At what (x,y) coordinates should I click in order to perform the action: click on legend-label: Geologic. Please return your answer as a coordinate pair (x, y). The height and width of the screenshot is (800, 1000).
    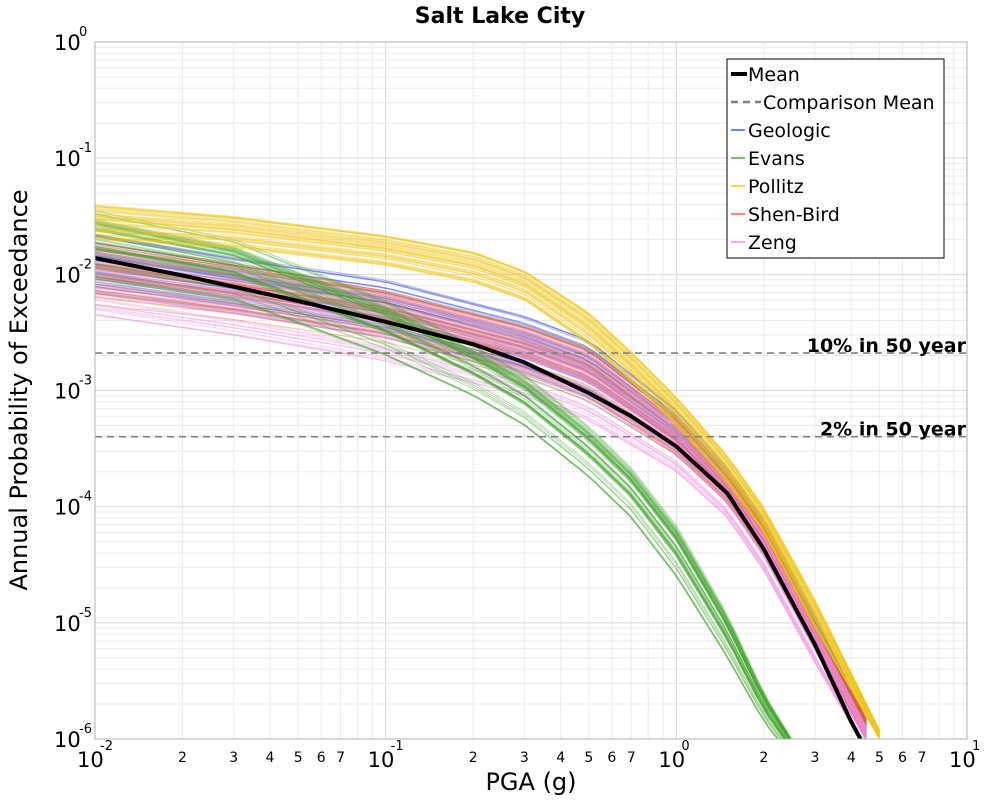
    Looking at the image, I should click on (789, 131).